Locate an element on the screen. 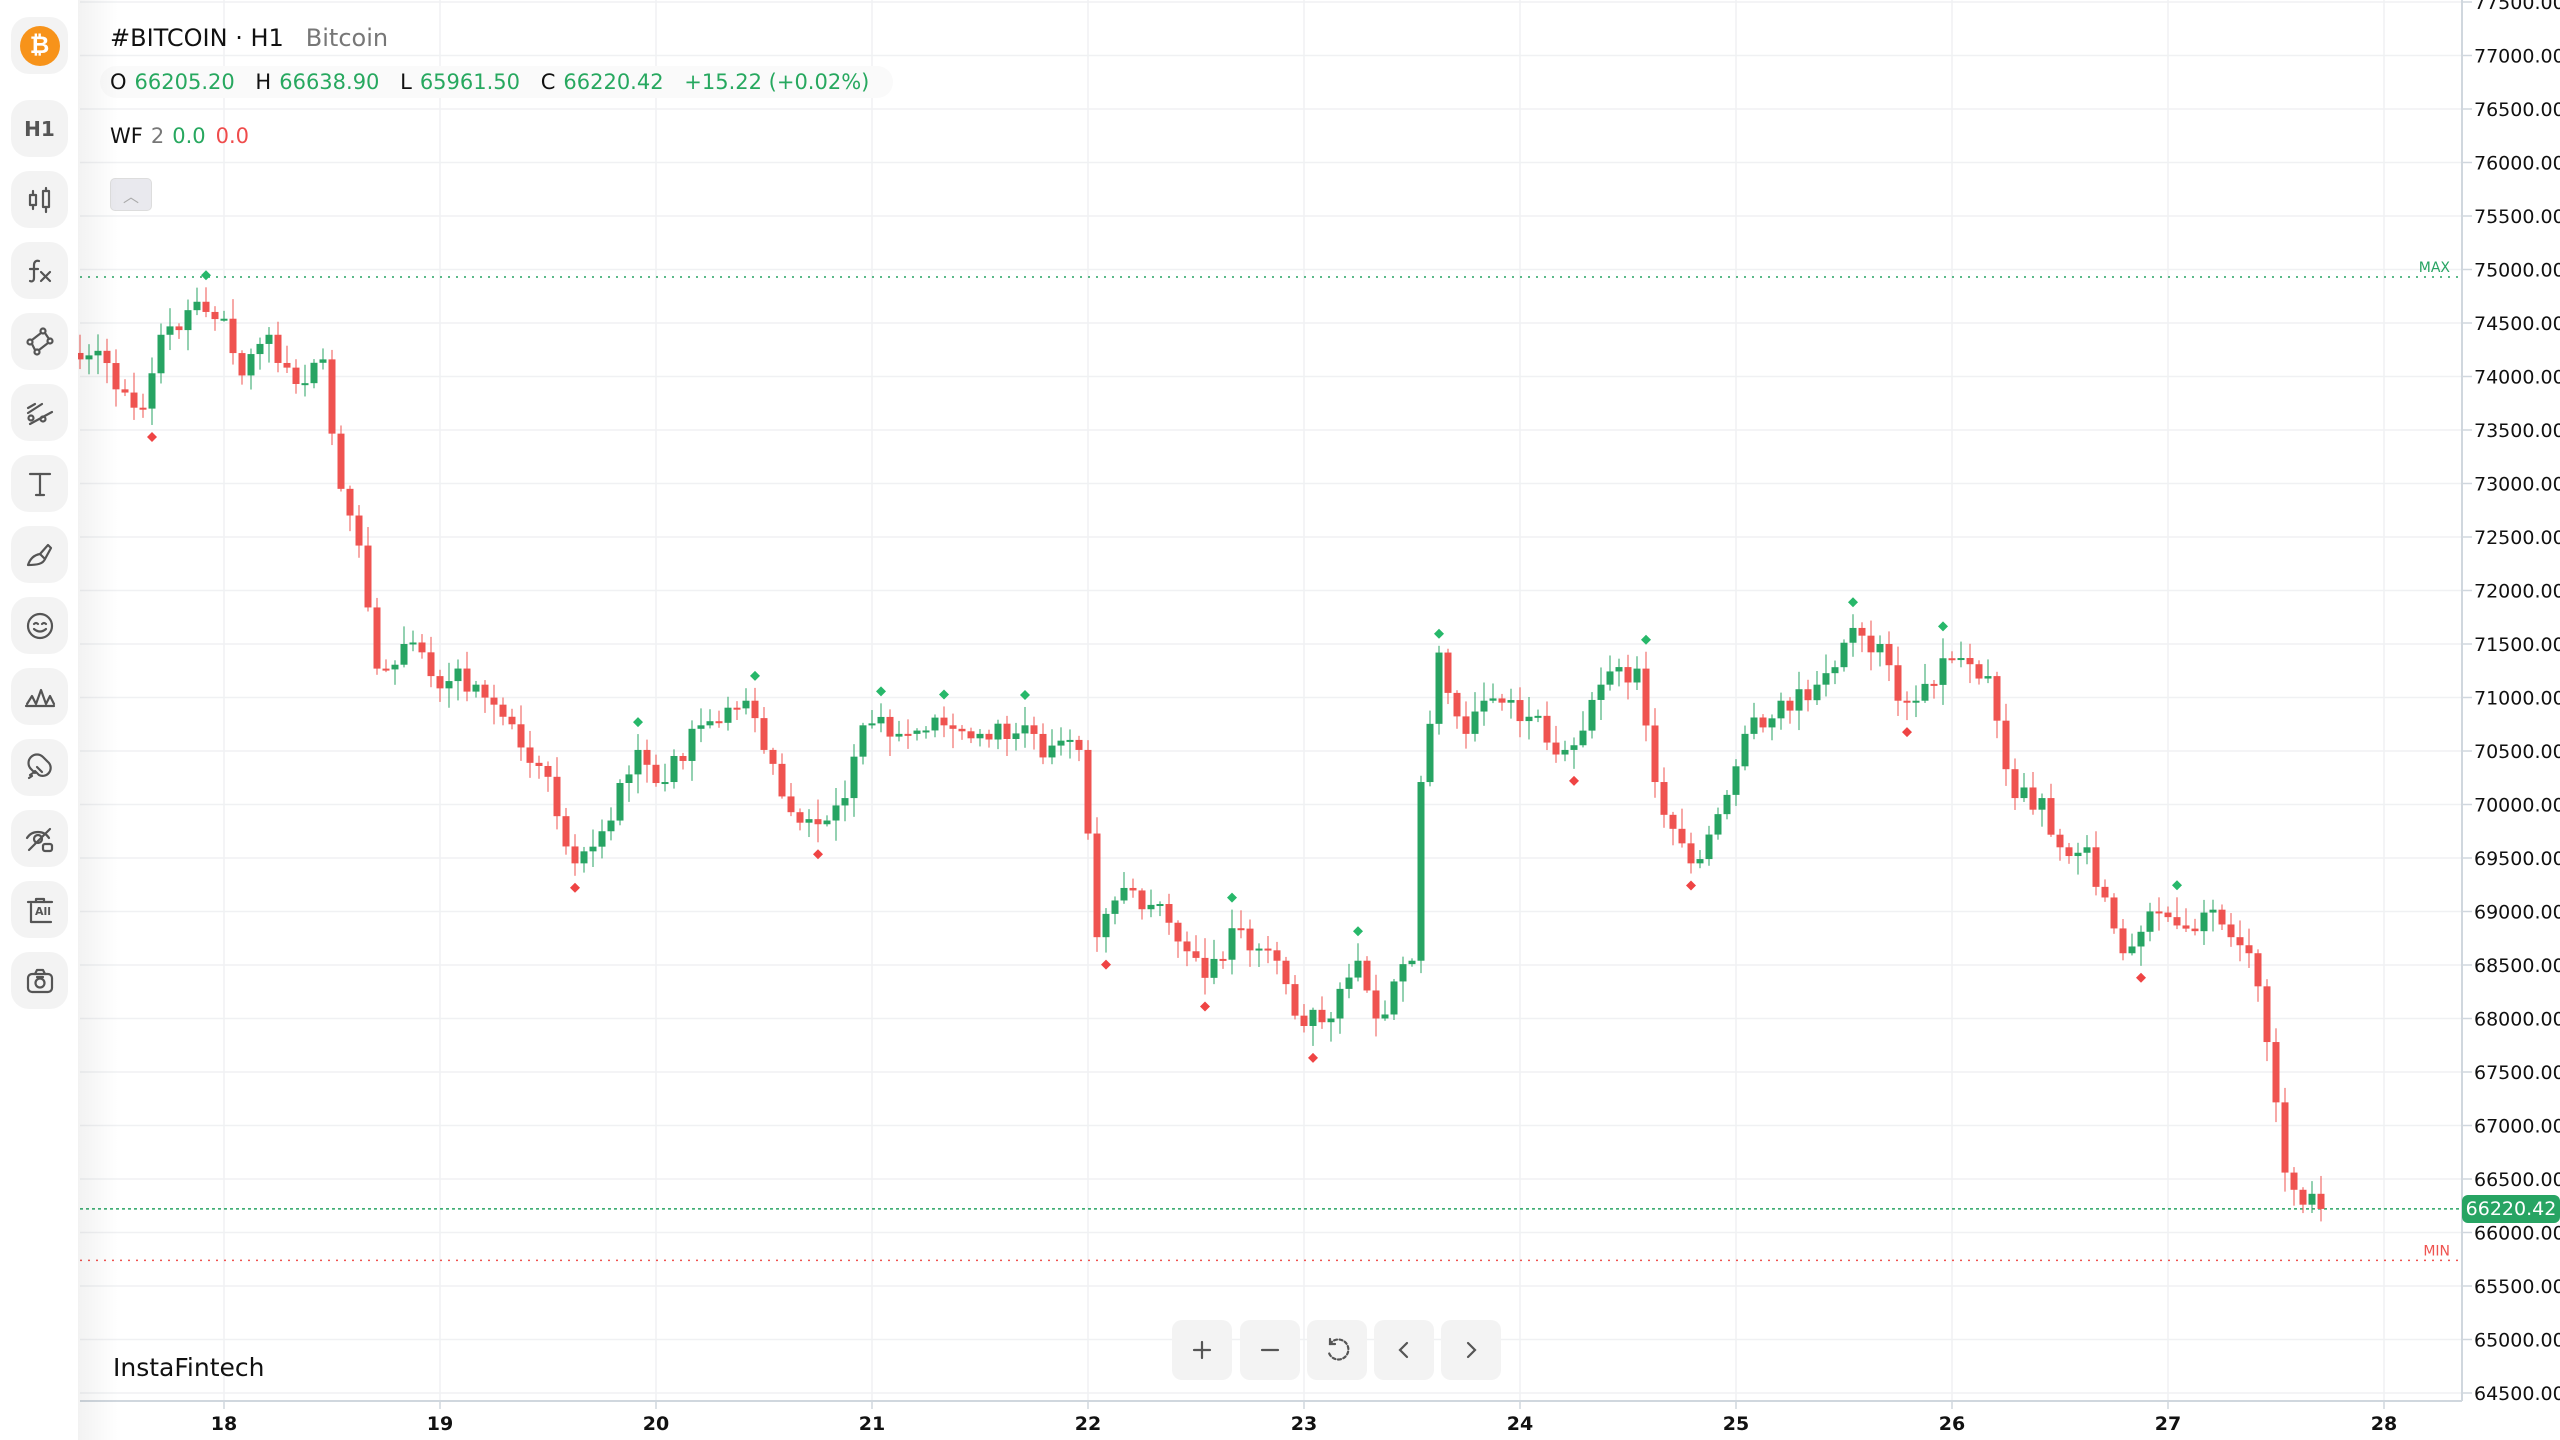  chevron-left-icon is located at coordinates (1403, 1350).